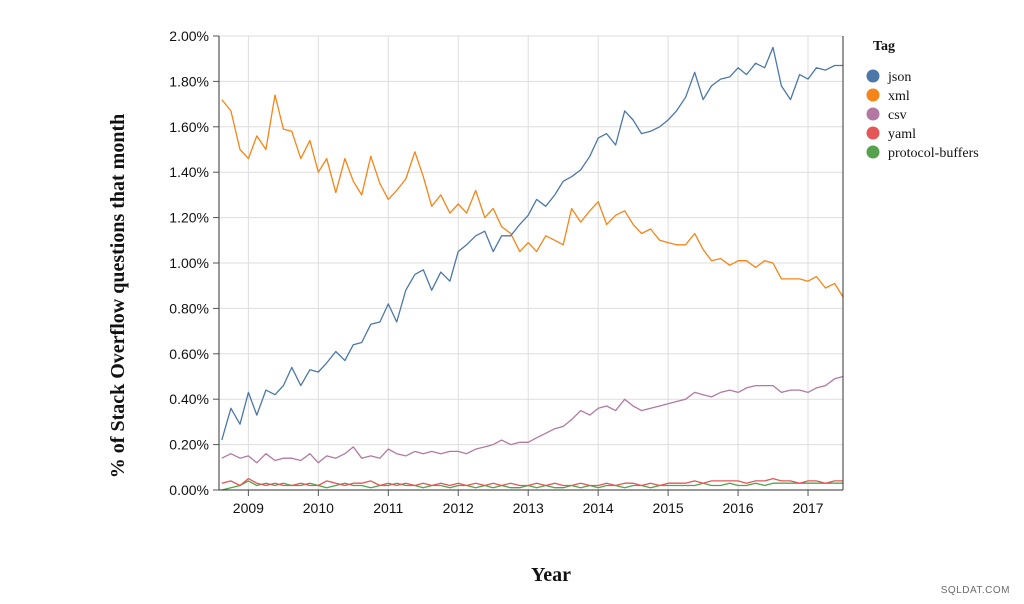 The width and height of the screenshot is (1024, 604). What do you see at coordinates (189, 354) in the screenshot?
I see `y-tick-label: 0.60%` at bounding box center [189, 354].